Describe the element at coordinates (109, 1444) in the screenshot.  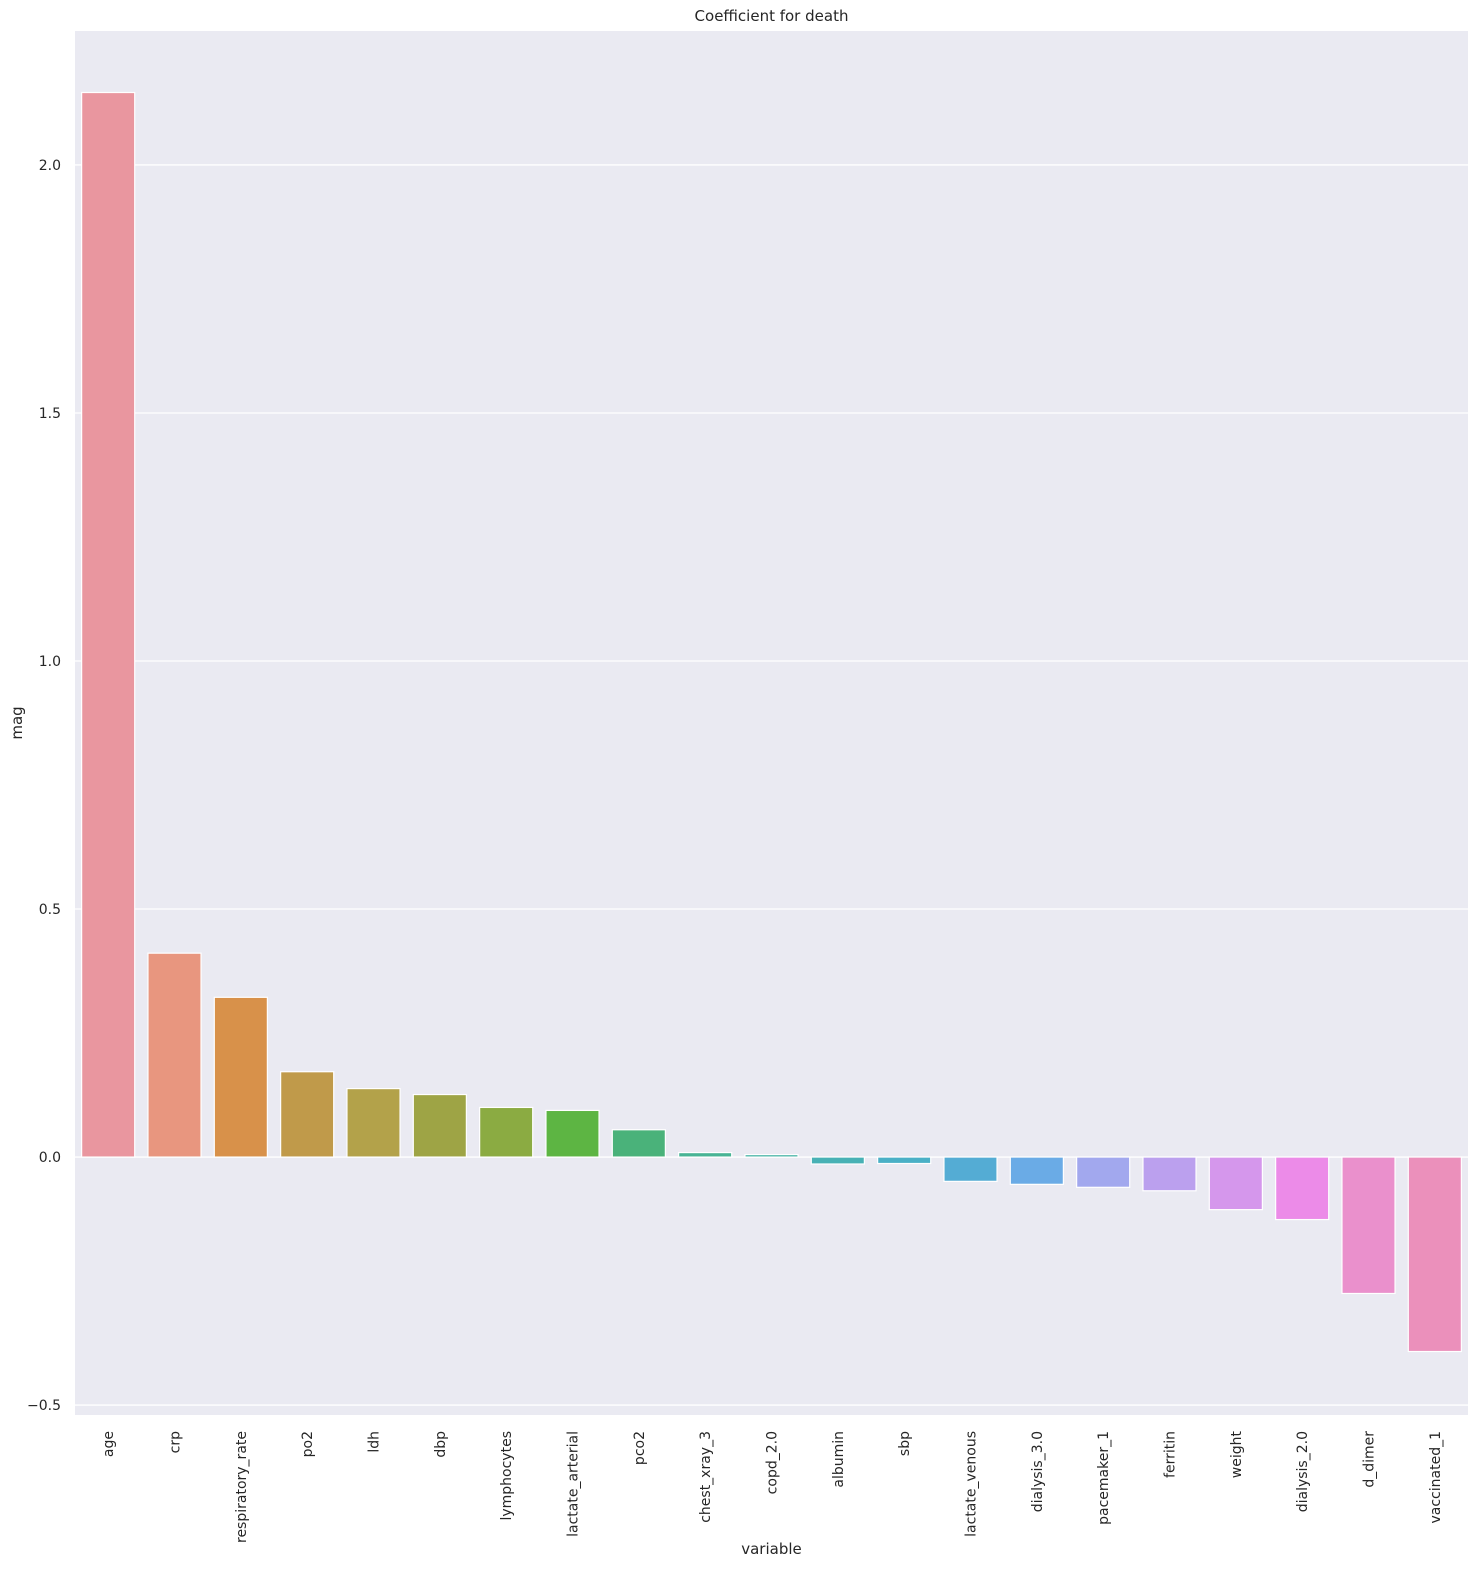
I see `x-tick-label: age` at that location.